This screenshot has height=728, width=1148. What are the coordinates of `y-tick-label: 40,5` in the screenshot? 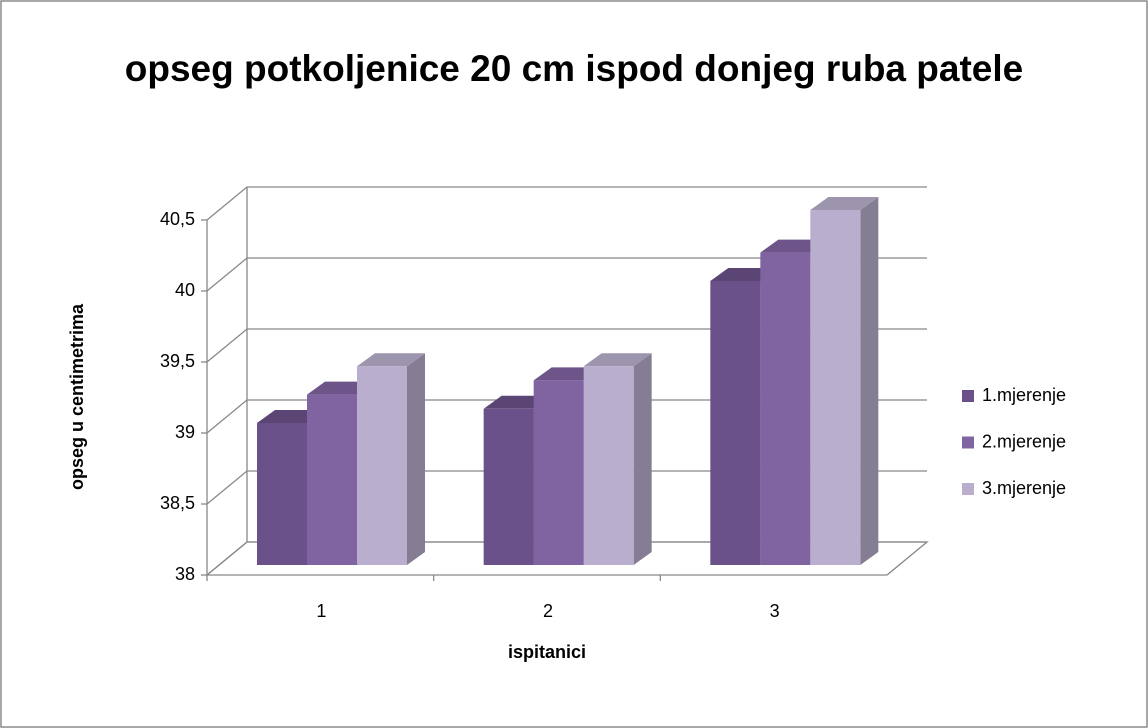 It's located at (177, 219).